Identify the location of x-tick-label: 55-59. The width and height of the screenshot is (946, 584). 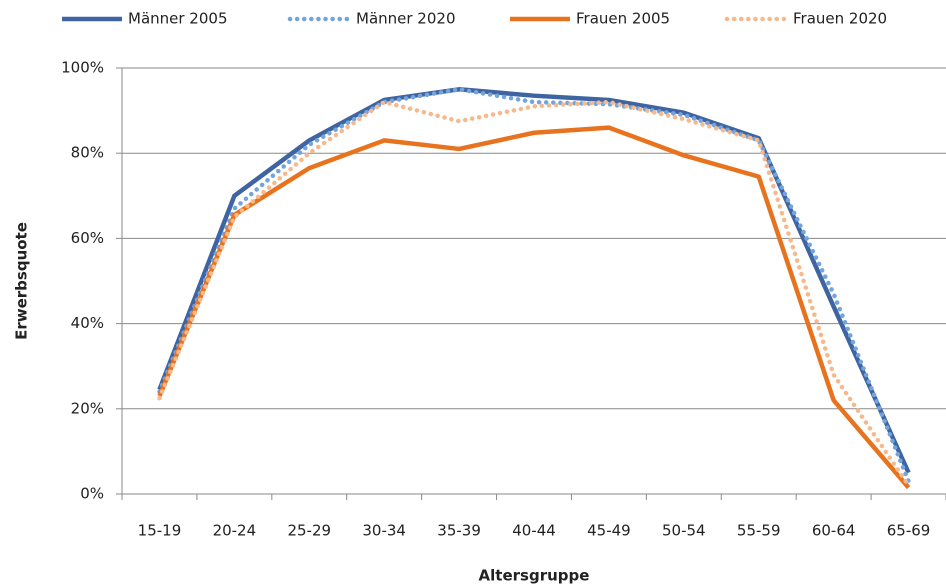
(759, 531).